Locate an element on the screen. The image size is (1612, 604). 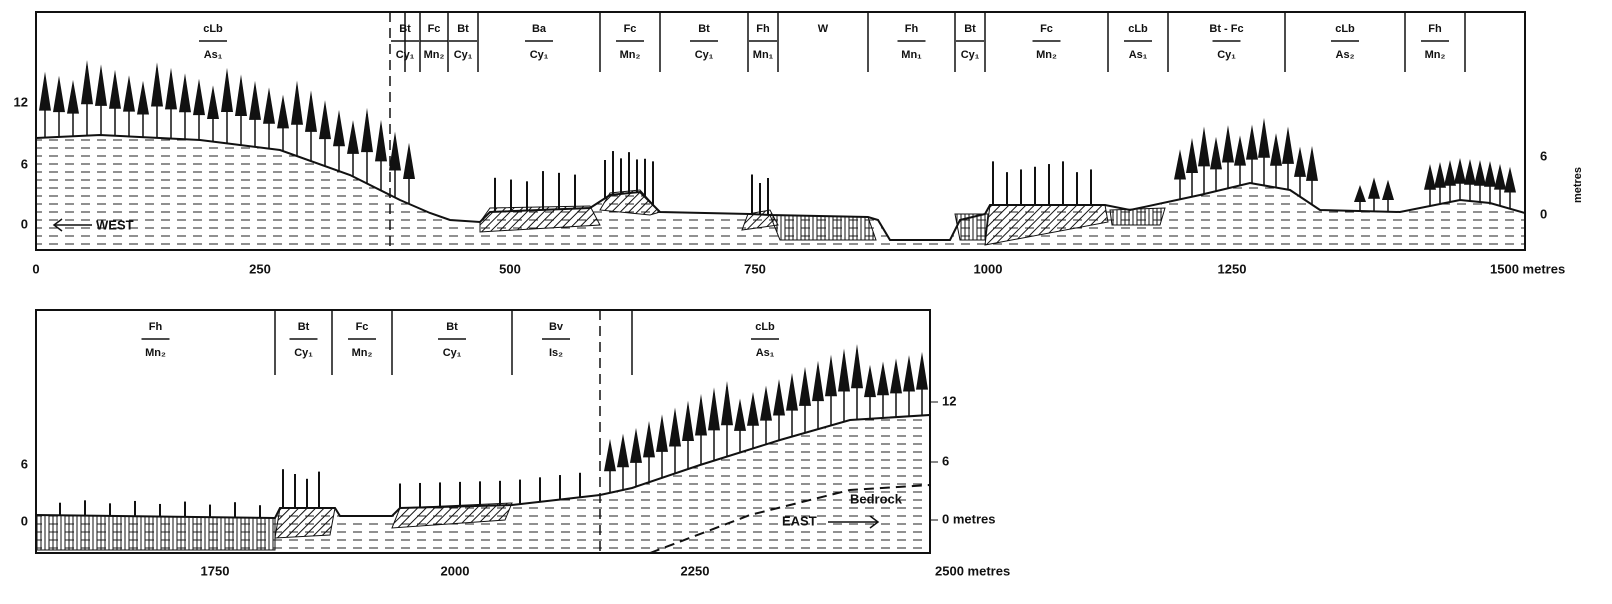
unit-material: Mn₁ is located at coordinates (911, 55).